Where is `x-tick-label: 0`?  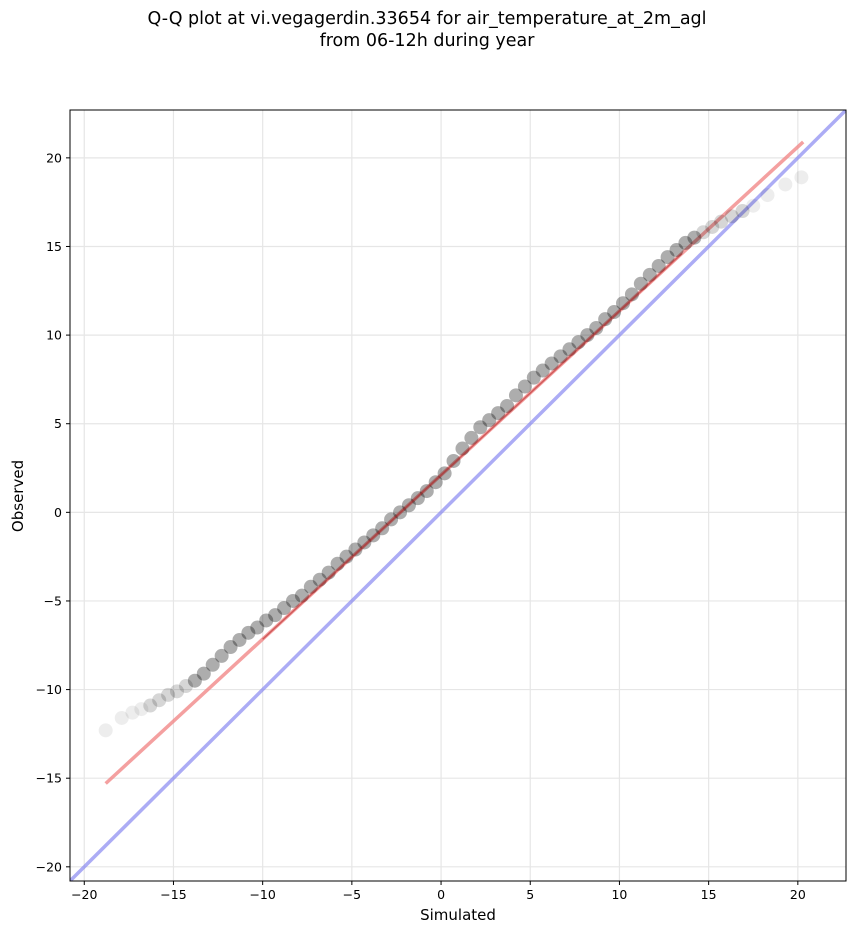 x-tick-label: 0 is located at coordinates (441, 894).